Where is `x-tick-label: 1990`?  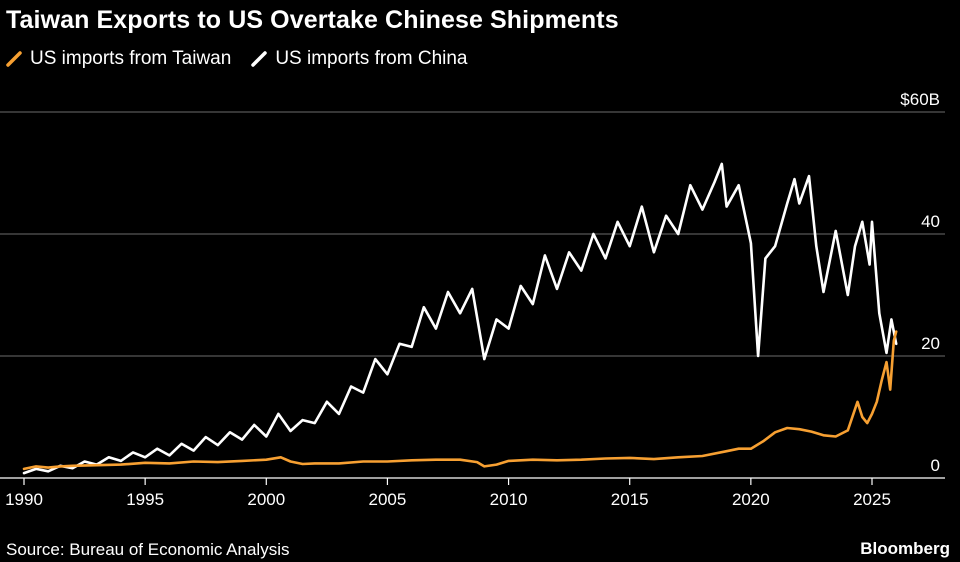 x-tick-label: 1990 is located at coordinates (24, 499).